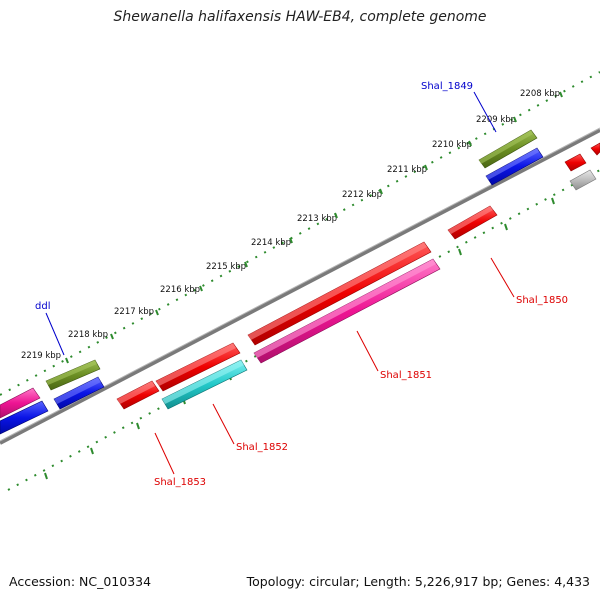  What do you see at coordinates (540, 94) in the screenshot?
I see `kbp-label-2208: 2208 kbp` at bounding box center [540, 94].